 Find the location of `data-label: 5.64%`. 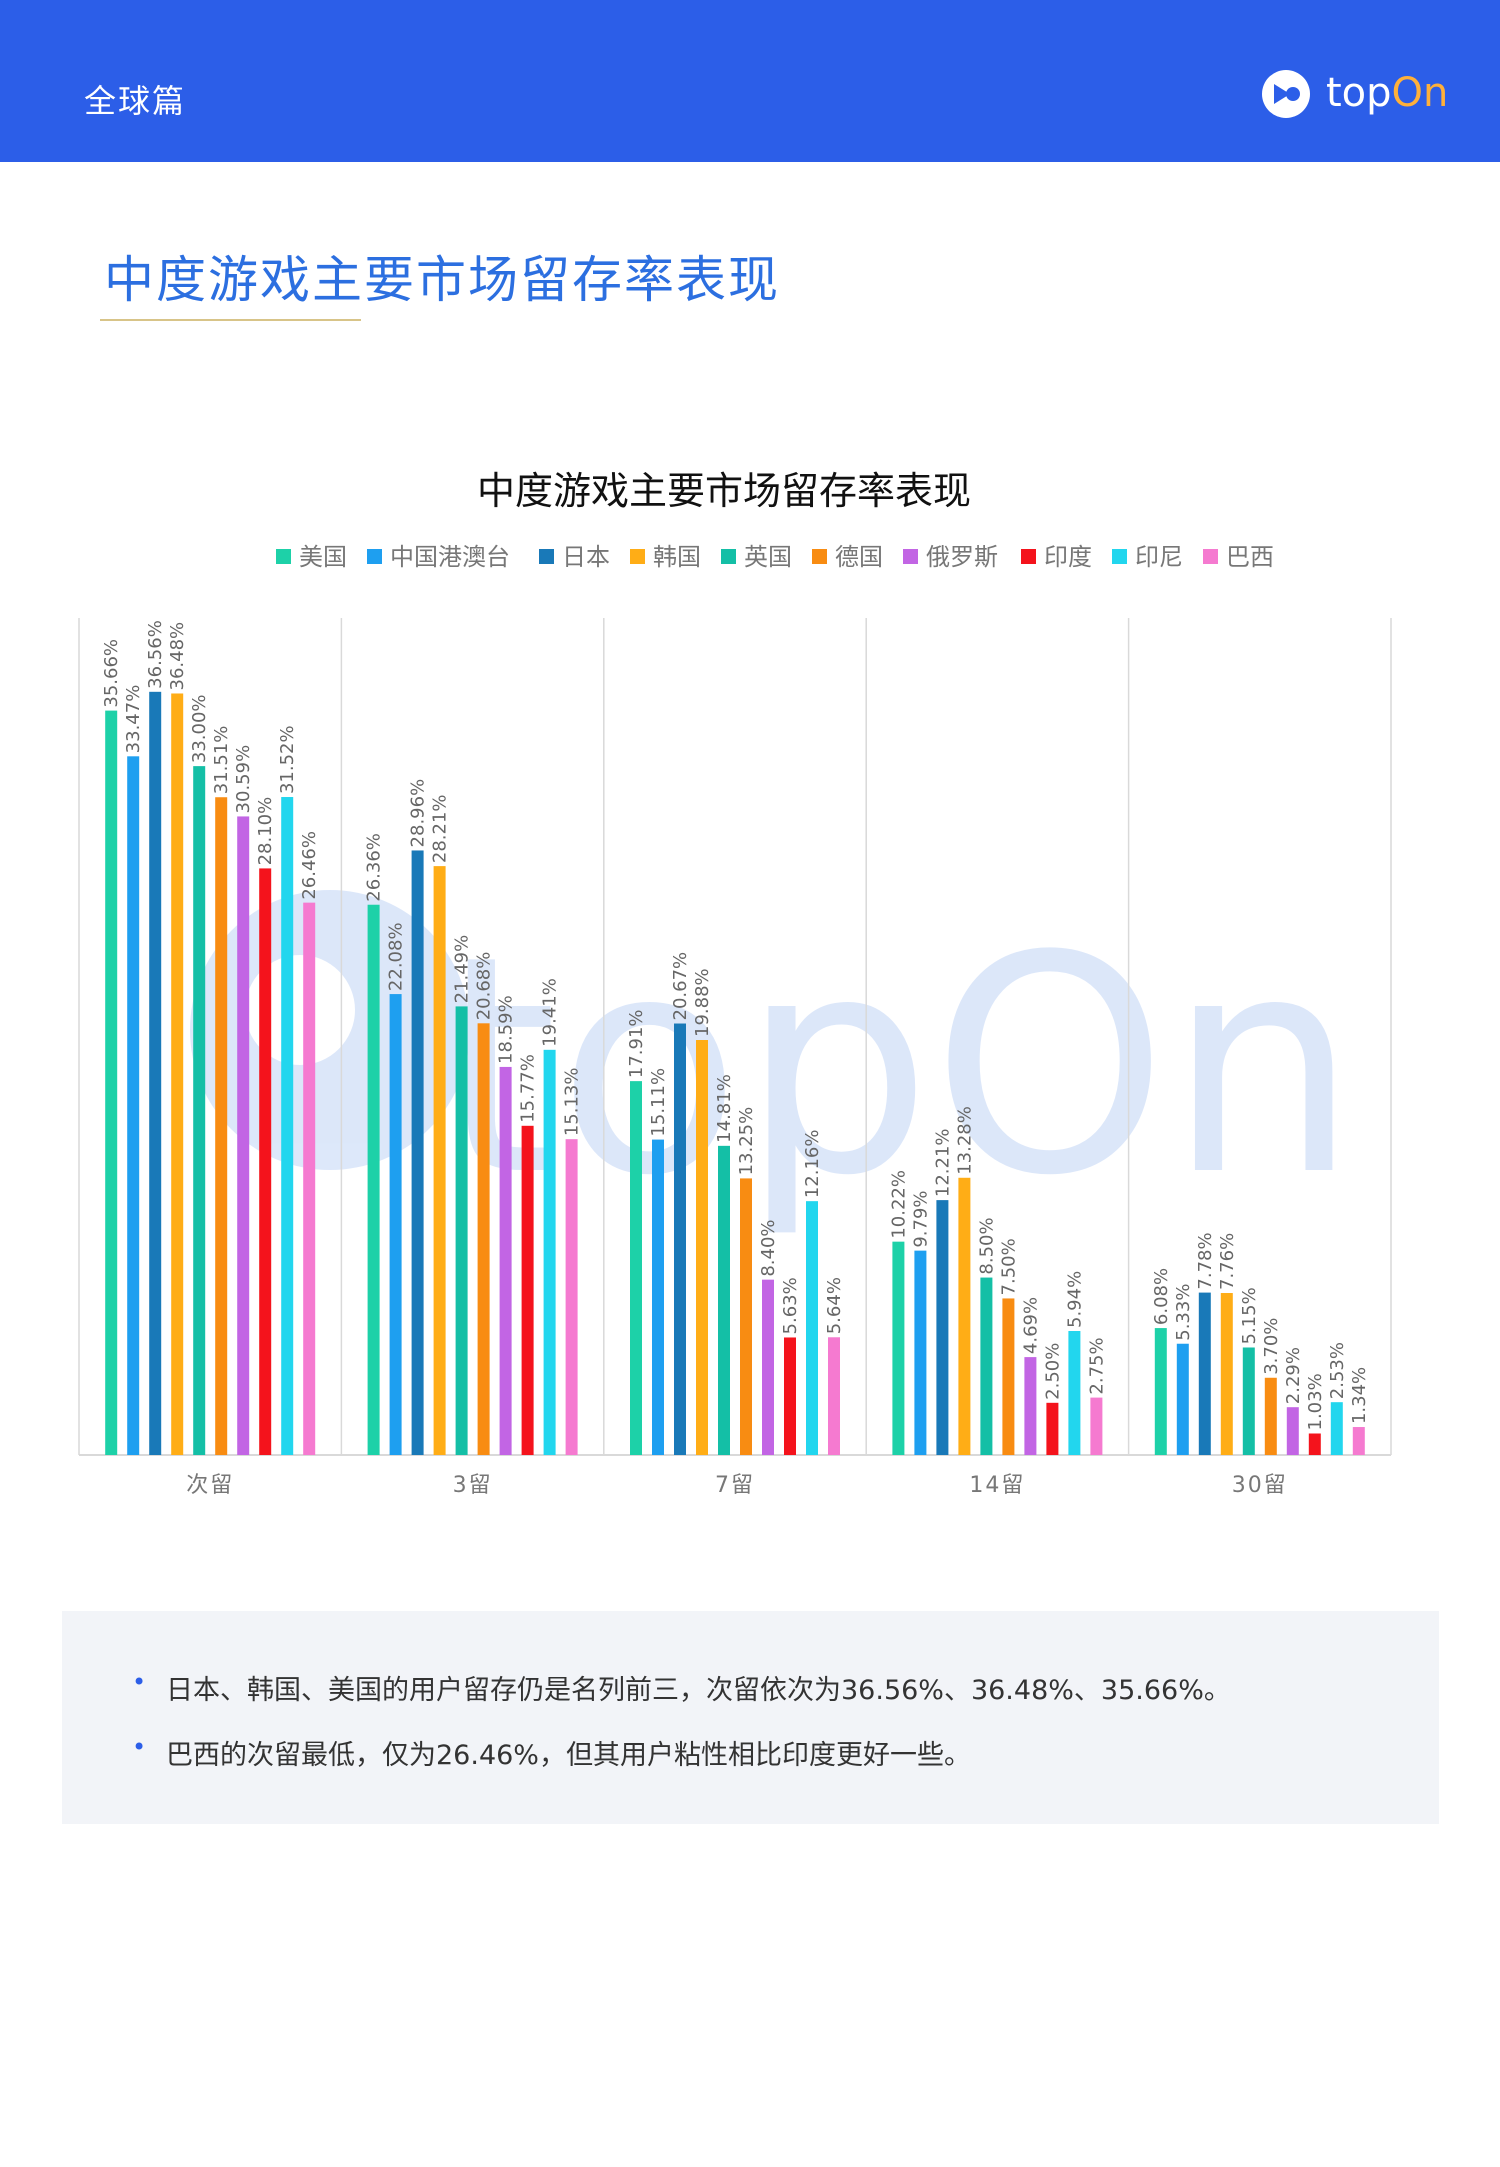

data-label: 5.64% is located at coordinates (834, 1305).